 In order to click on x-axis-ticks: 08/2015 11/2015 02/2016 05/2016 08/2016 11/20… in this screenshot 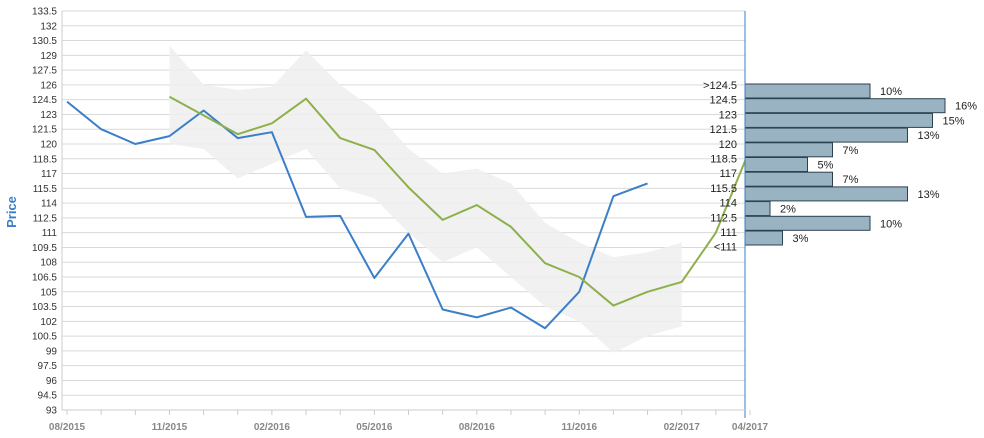, I will do `click(409, 421)`.